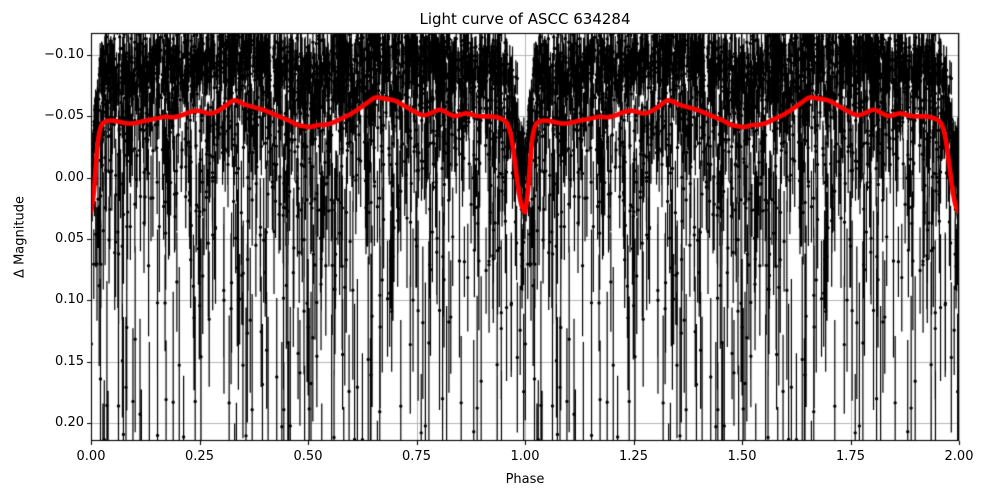 The image size is (1000, 500). I want to click on x-tick-label: 0.00, so click(91, 456).